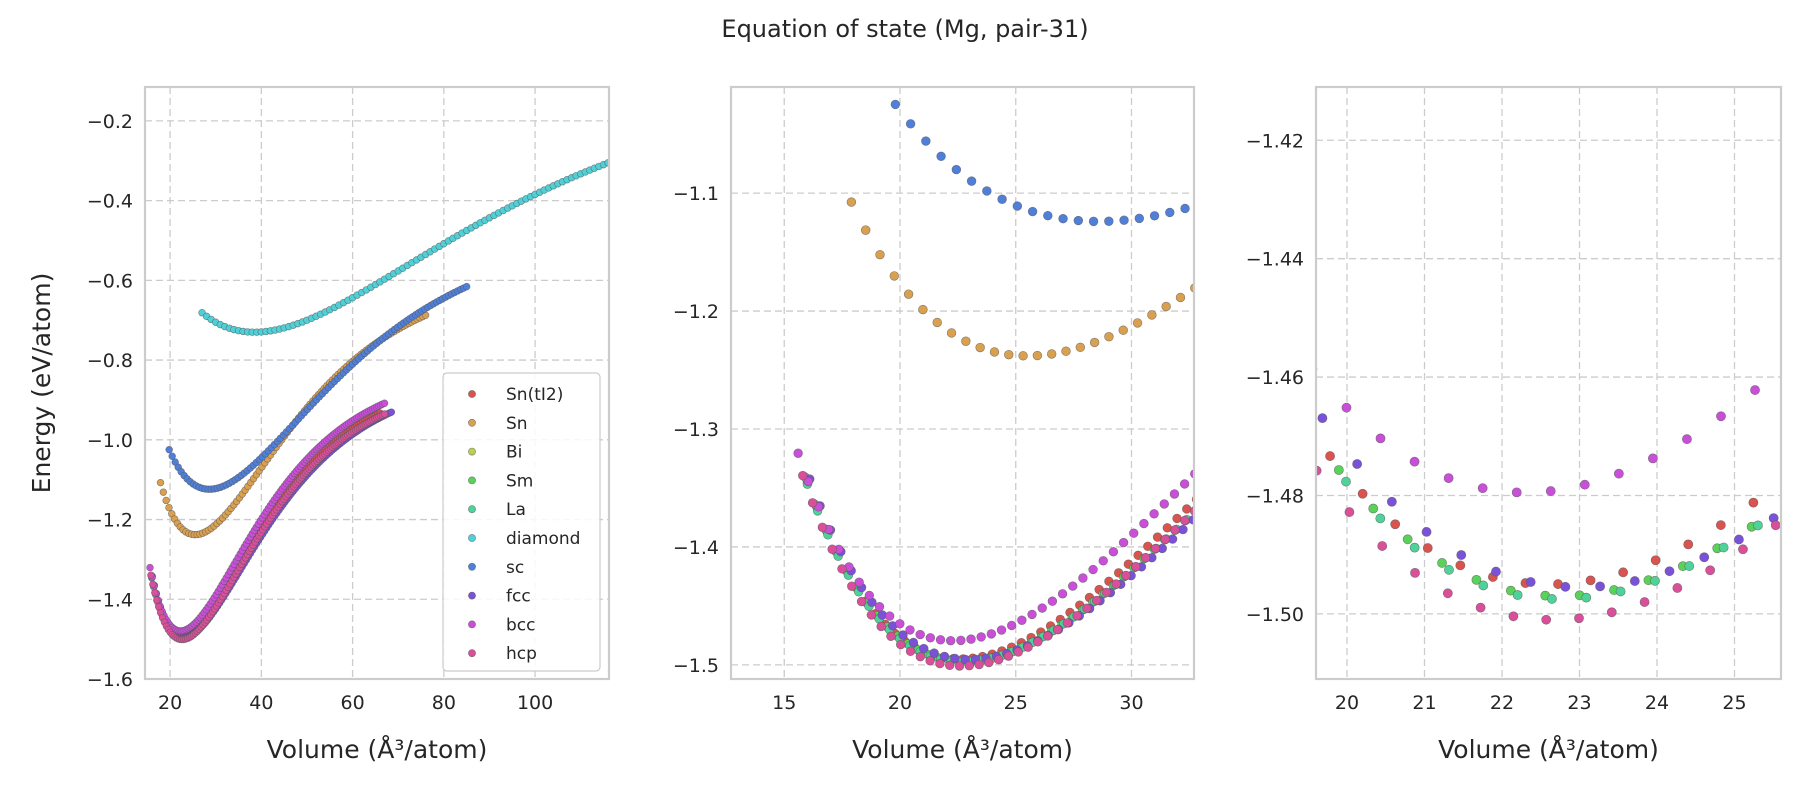 The height and width of the screenshot is (800, 1800). Describe the element at coordinates (352, 703) in the screenshot. I see `x-tick-label: 60` at that location.